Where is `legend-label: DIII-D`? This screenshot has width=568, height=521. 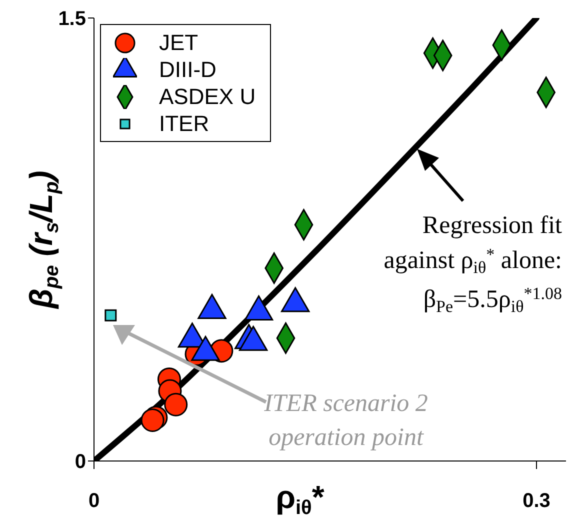 legend-label: DIII-D is located at coordinates (187, 69).